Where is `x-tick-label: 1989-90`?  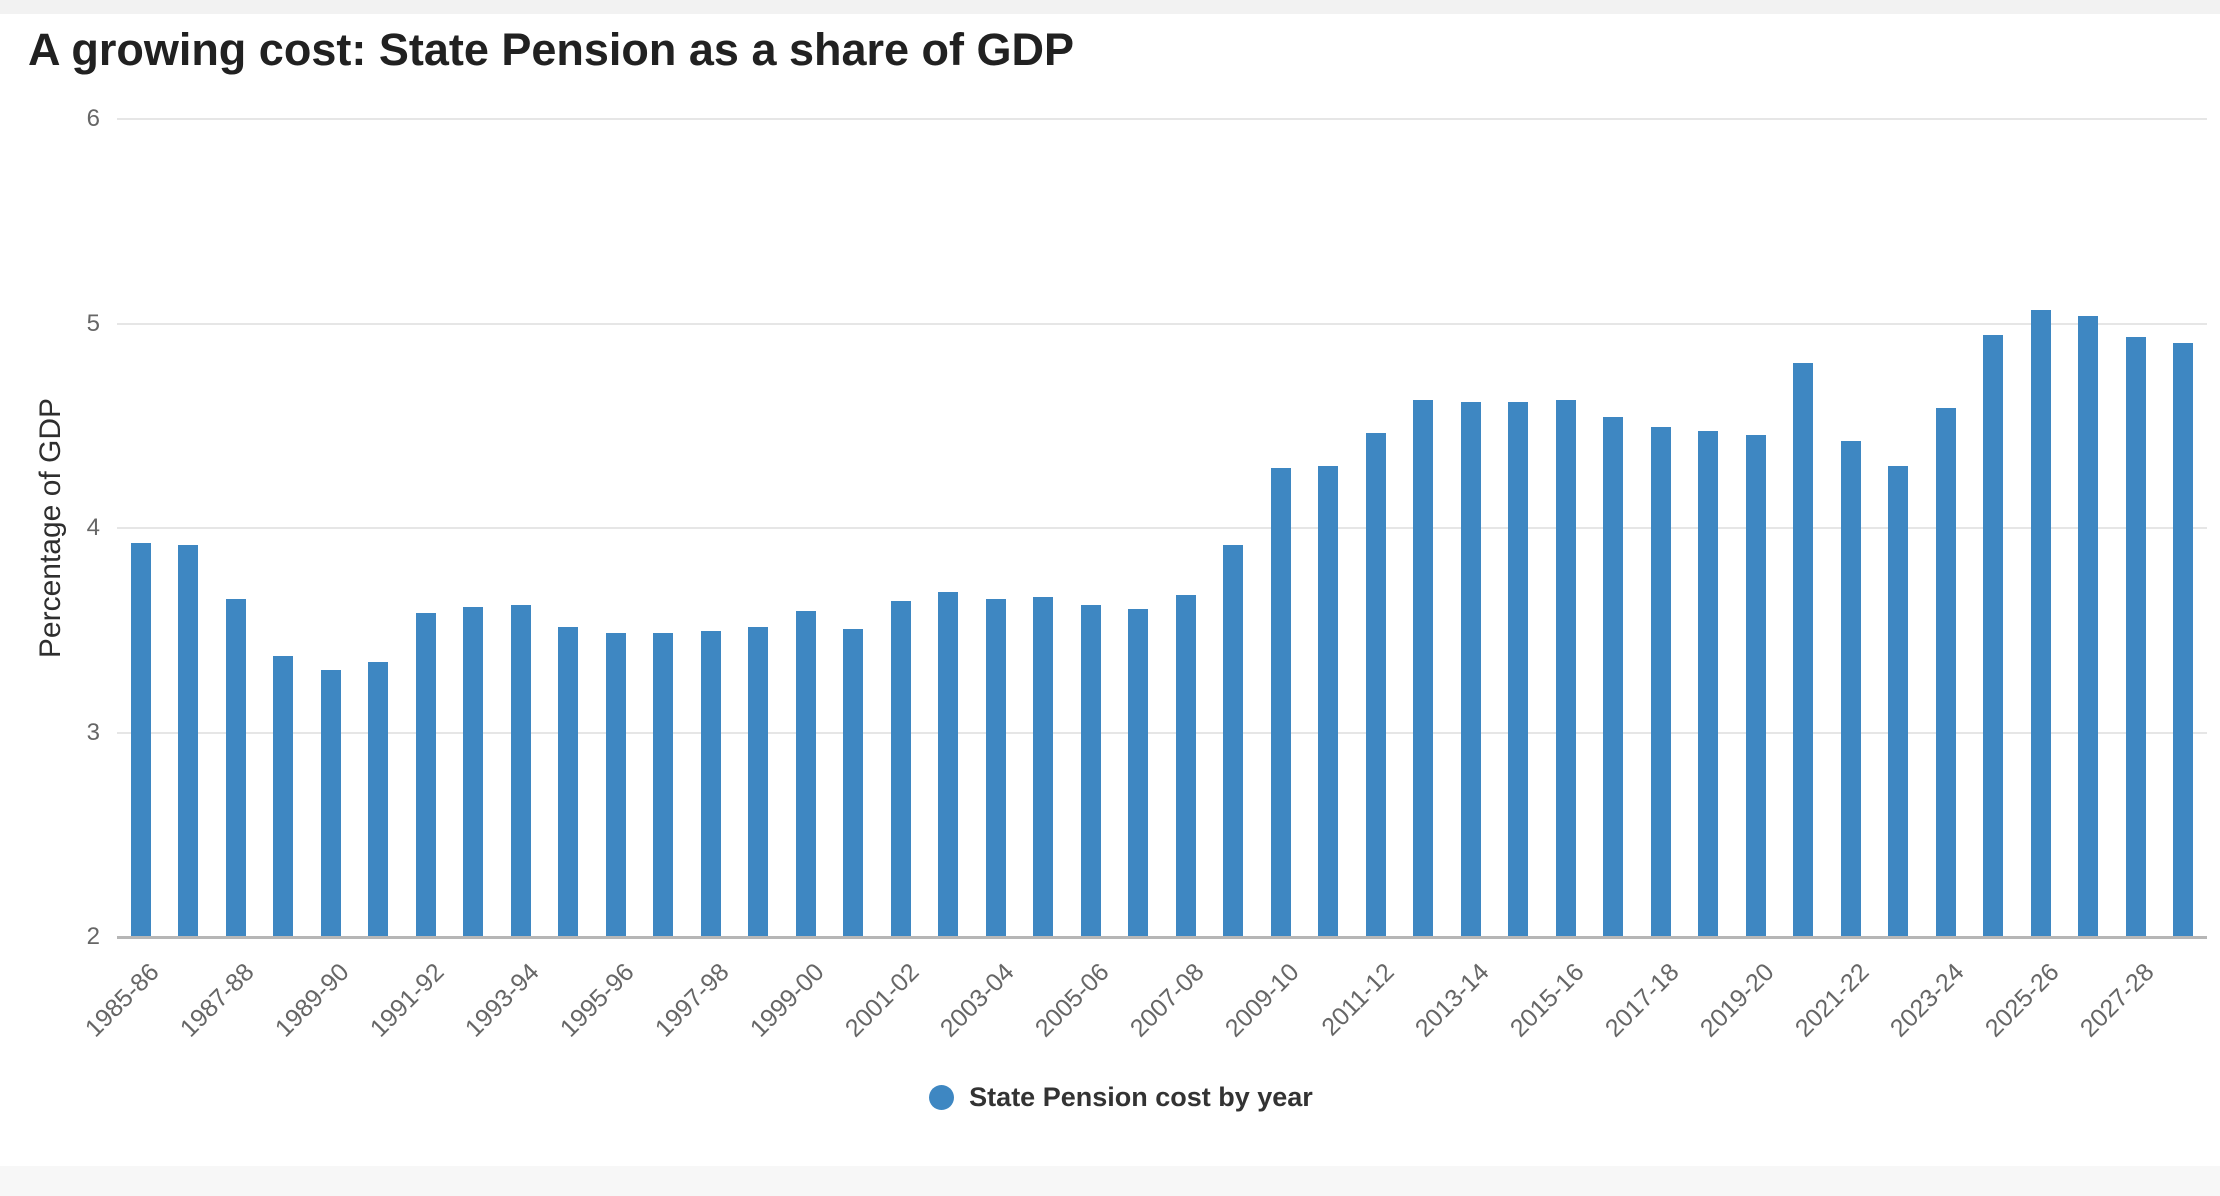 x-tick-label: 1989-90 is located at coordinates (312, 1000).